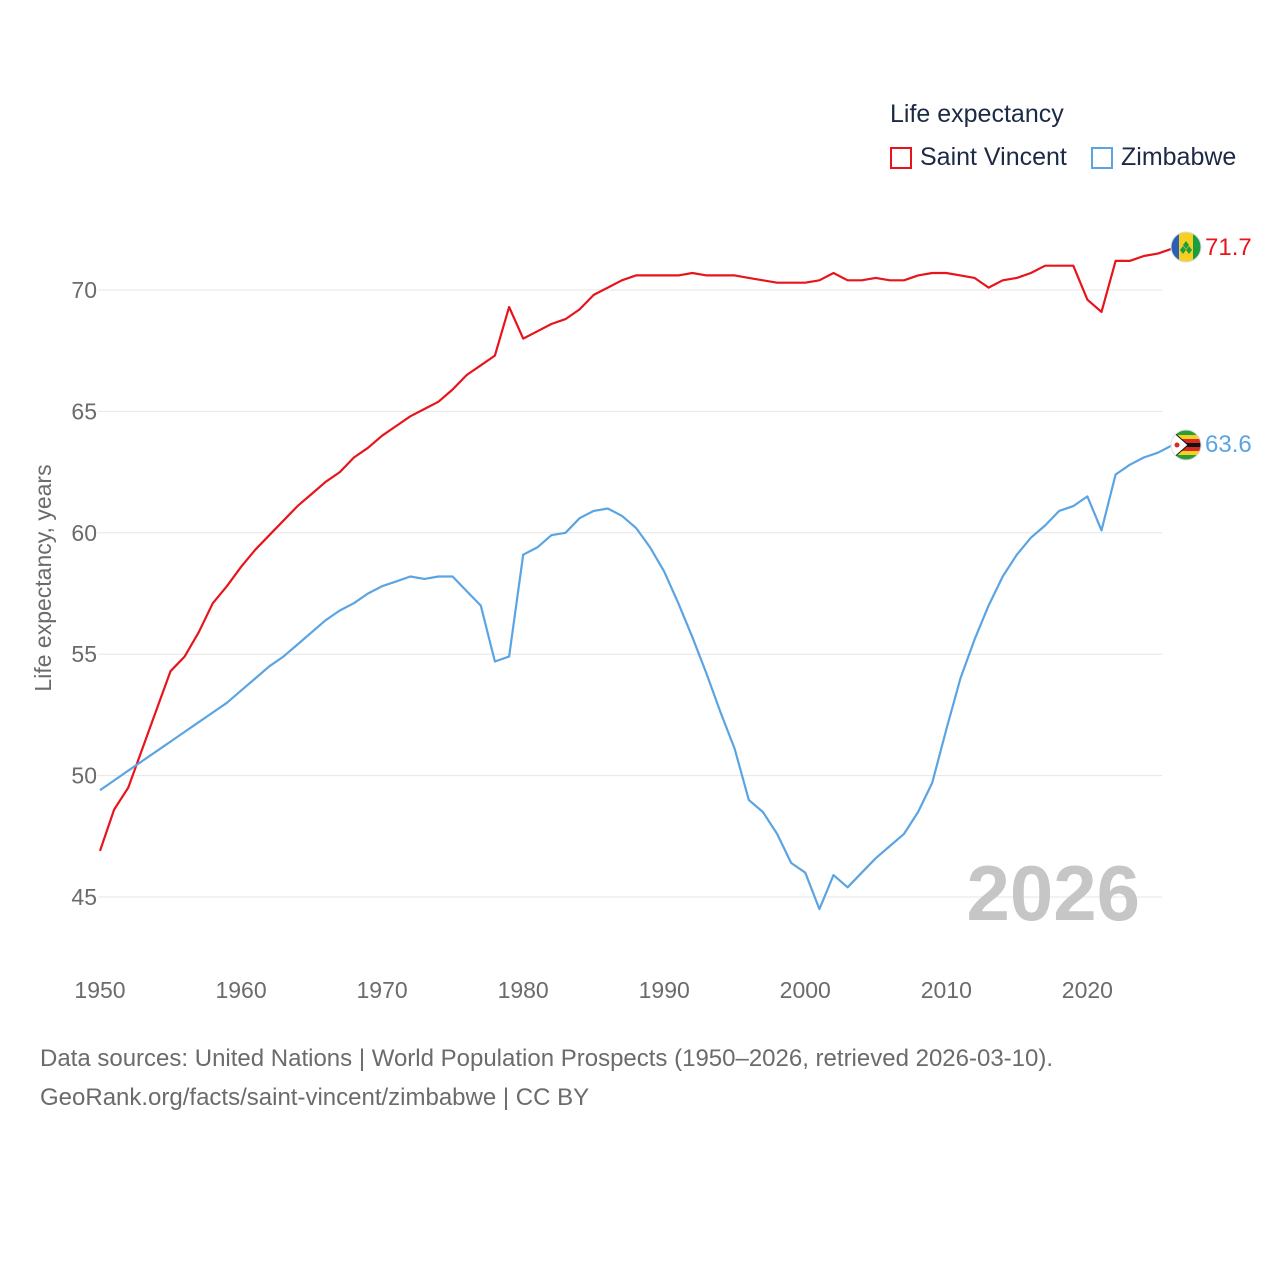 The height and width of the screenshot is (1280, 1280). Describe the element at coordinates (84, 290) in the screenshot. I see `y-tick-label: 70` at that location.